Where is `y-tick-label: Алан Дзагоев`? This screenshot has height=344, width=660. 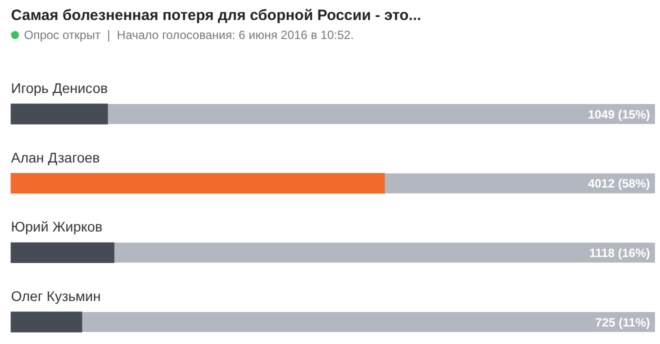 y-tick-label: Алан Дзагоев is located at coordinates (55, 157).